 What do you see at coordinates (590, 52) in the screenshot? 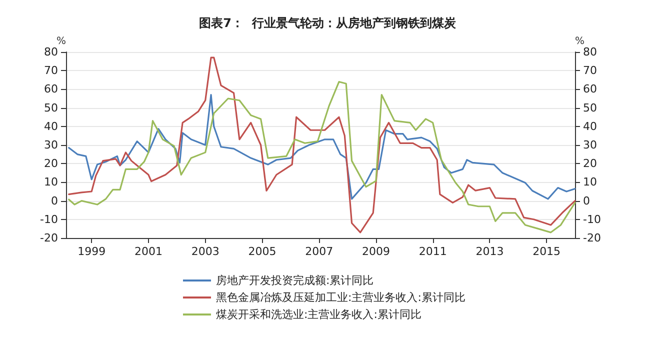
I see `y2-tick-label: 80` at bounding box center [590, 52].